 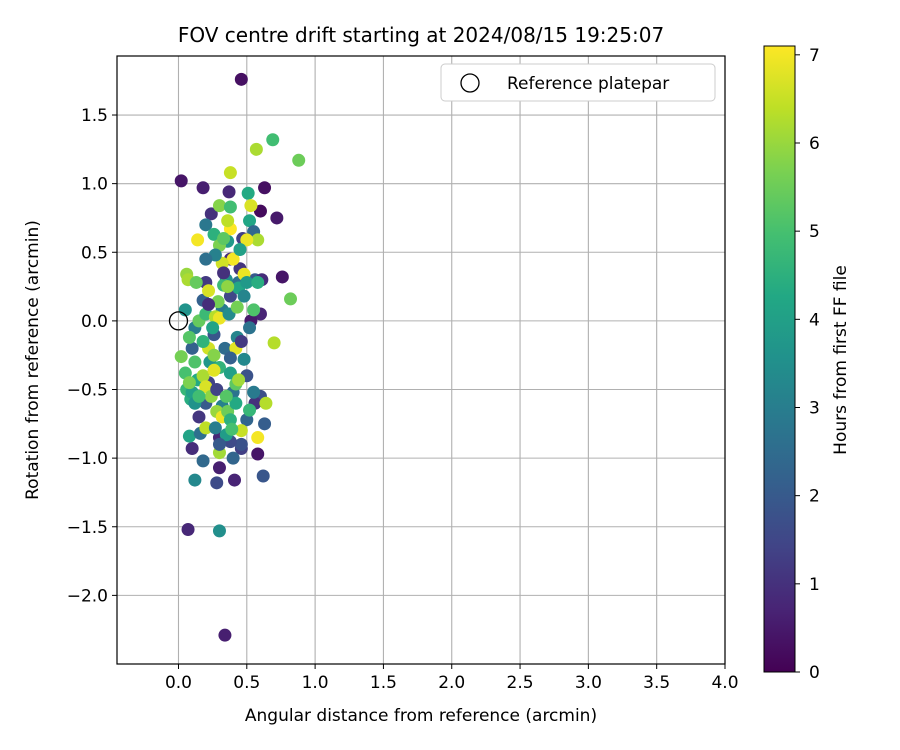 What do you see at coordinates (814, 673) in the screenshot?
I see `colorbar-tick-label: 0` at bounding box center [814, 673].